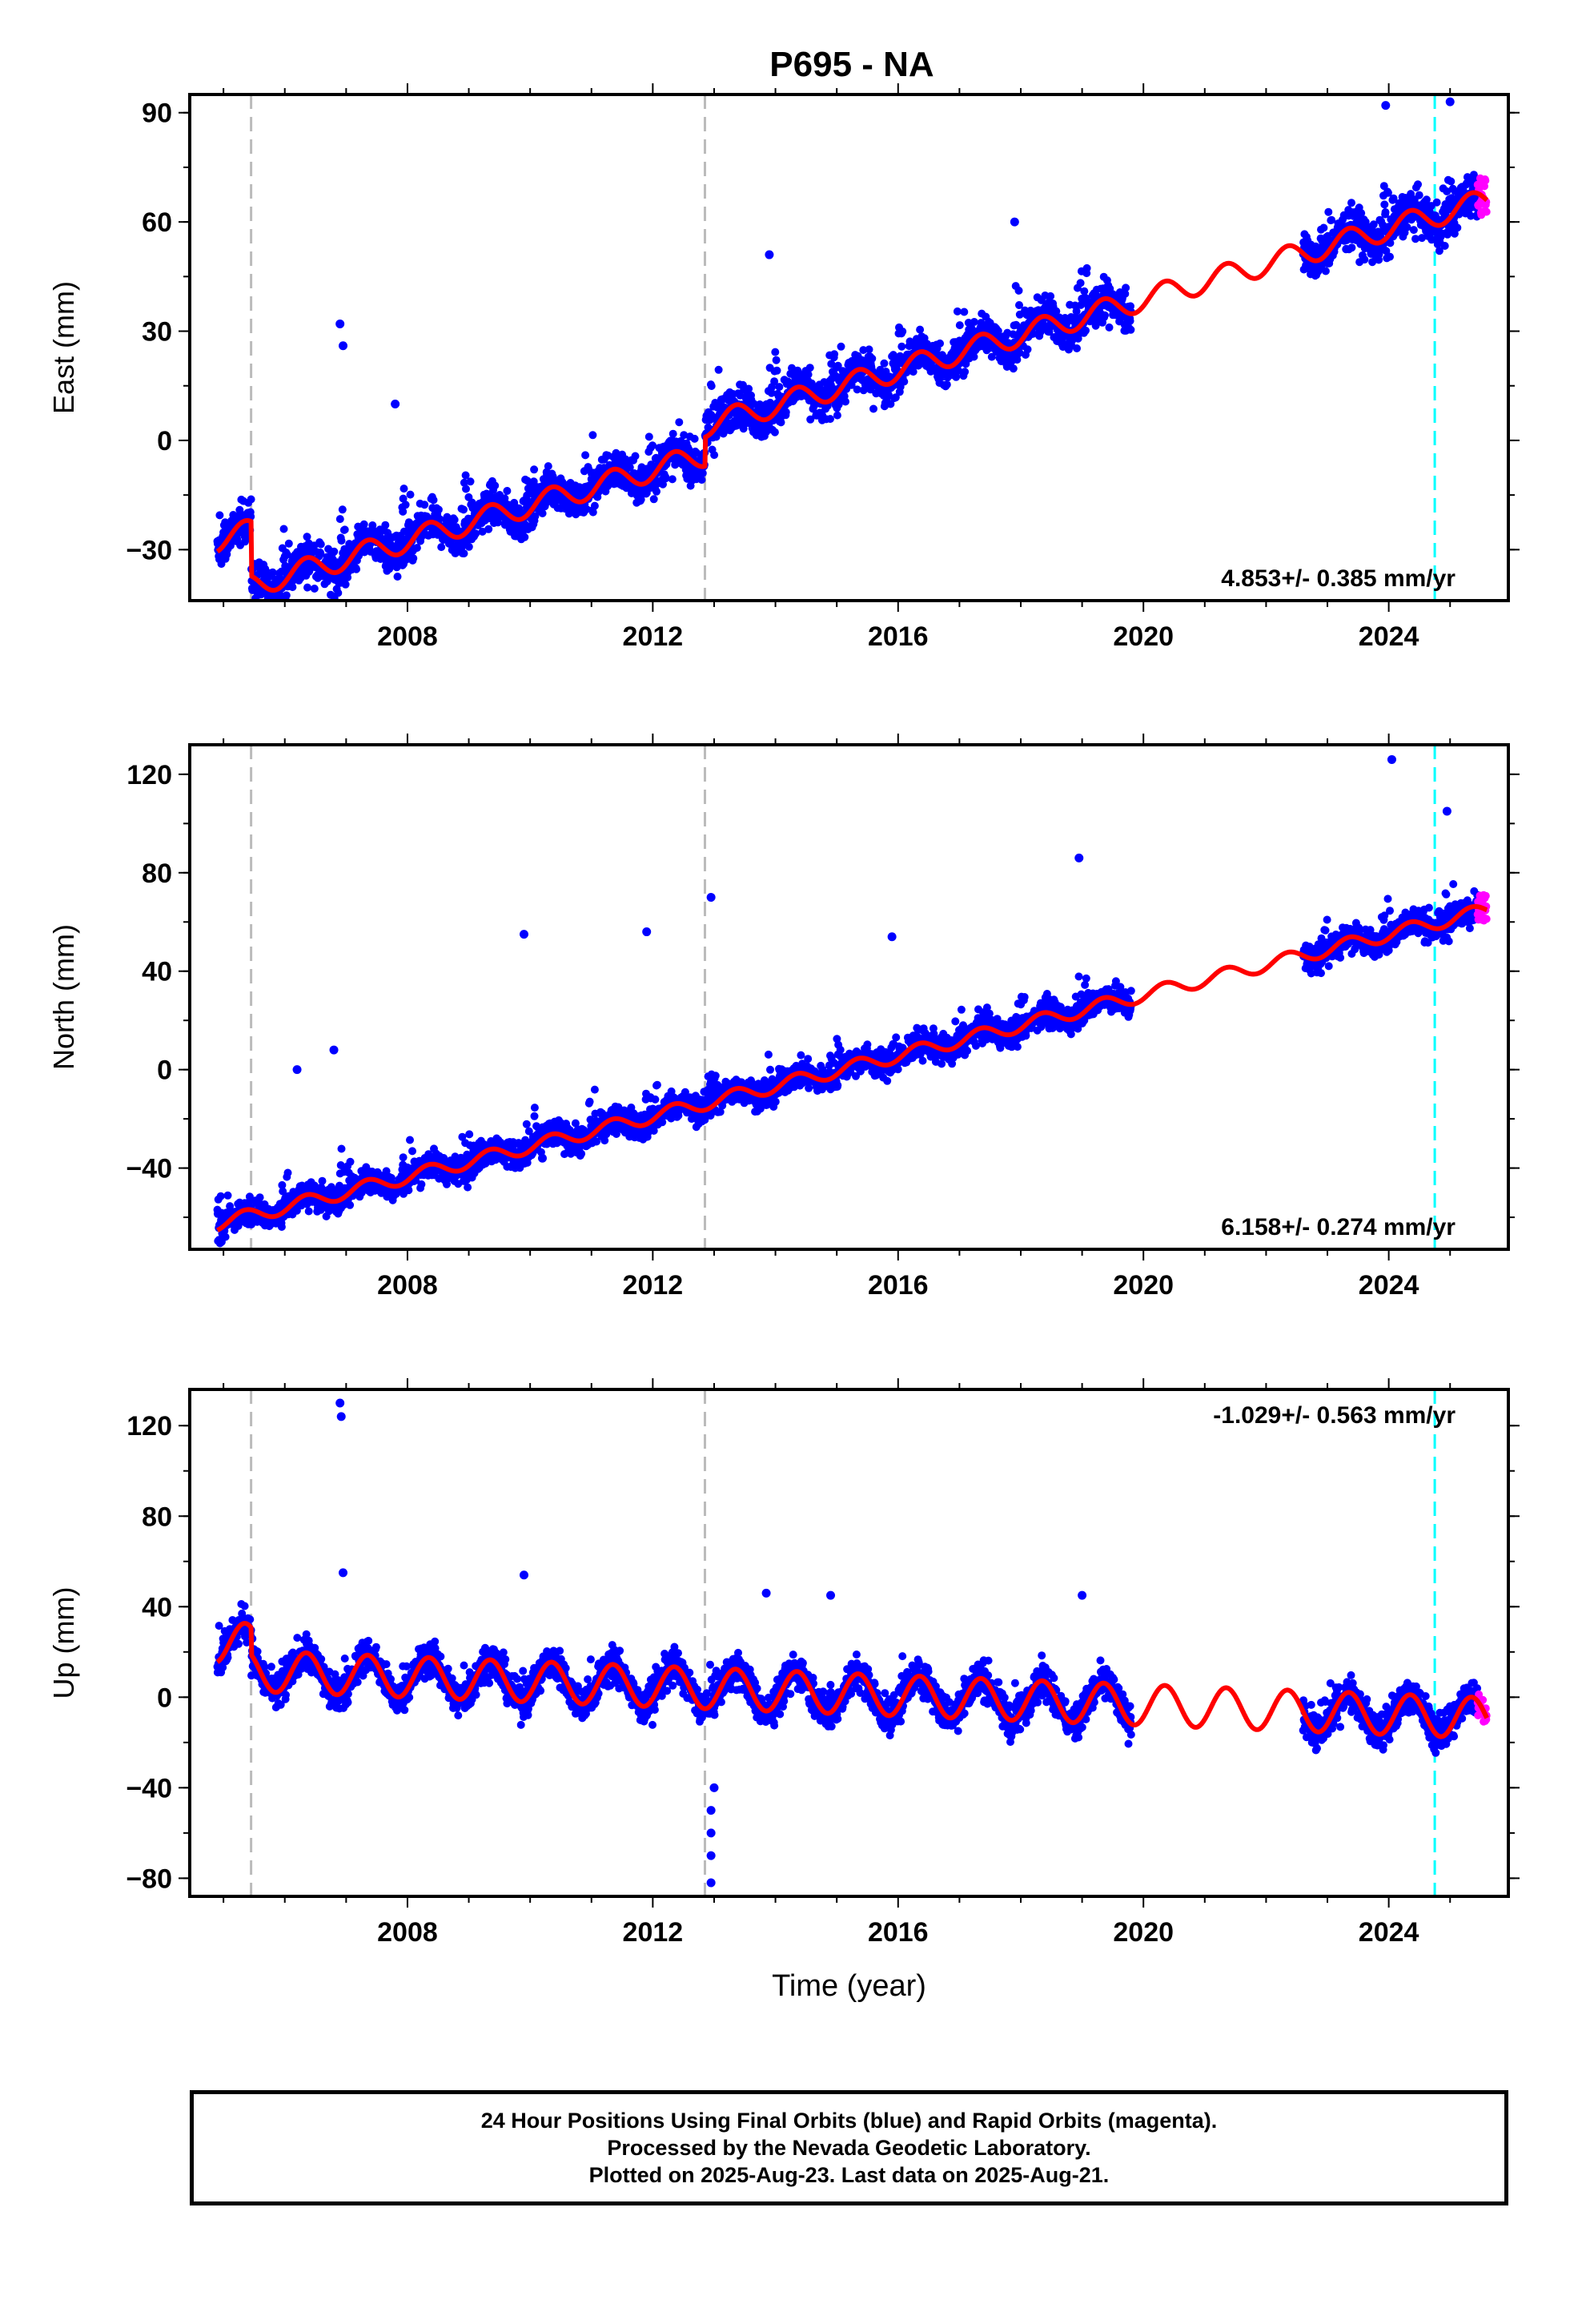  I want to click on y-axis-label: East (mm), so click(64, 347).